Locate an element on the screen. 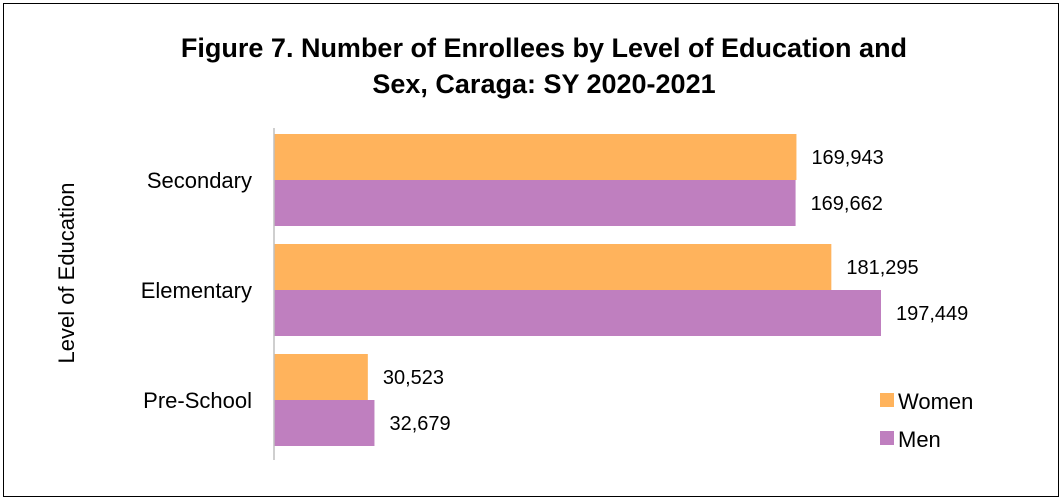  bar-elementary-men is located at coordinates (577, 313).